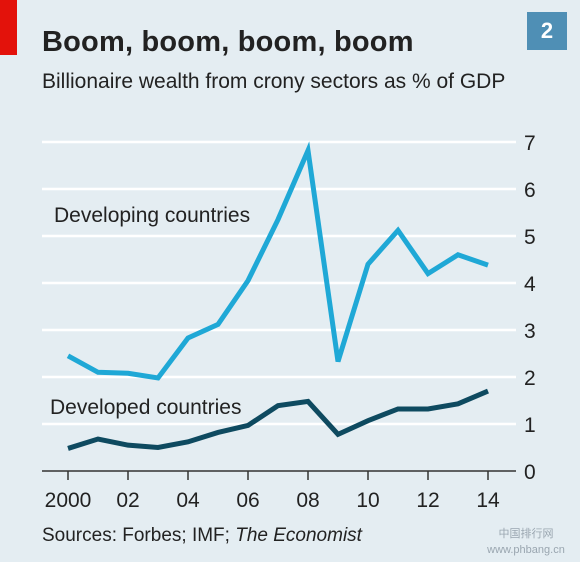 The height and width of the screenshot is (562, 580). What do you see at coordinates (530, 143) in the screenshot?
I see `y-tick-label: 7` at bounding box center [530, 143].